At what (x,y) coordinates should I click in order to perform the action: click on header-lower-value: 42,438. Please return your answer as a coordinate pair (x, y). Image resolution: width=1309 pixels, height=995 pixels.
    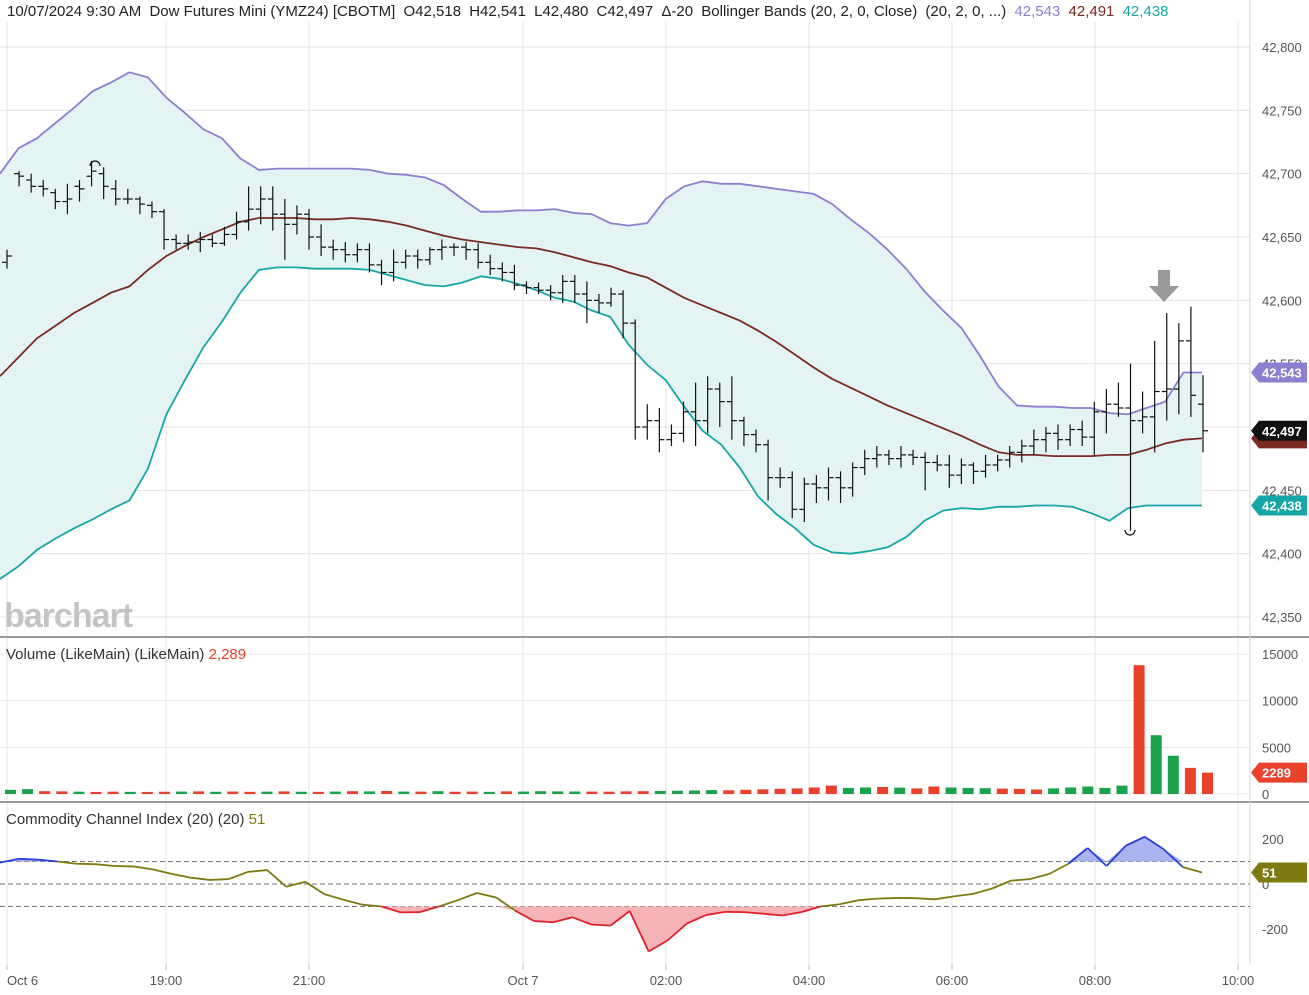
    Looking at the image, I should click on (1145, 11).